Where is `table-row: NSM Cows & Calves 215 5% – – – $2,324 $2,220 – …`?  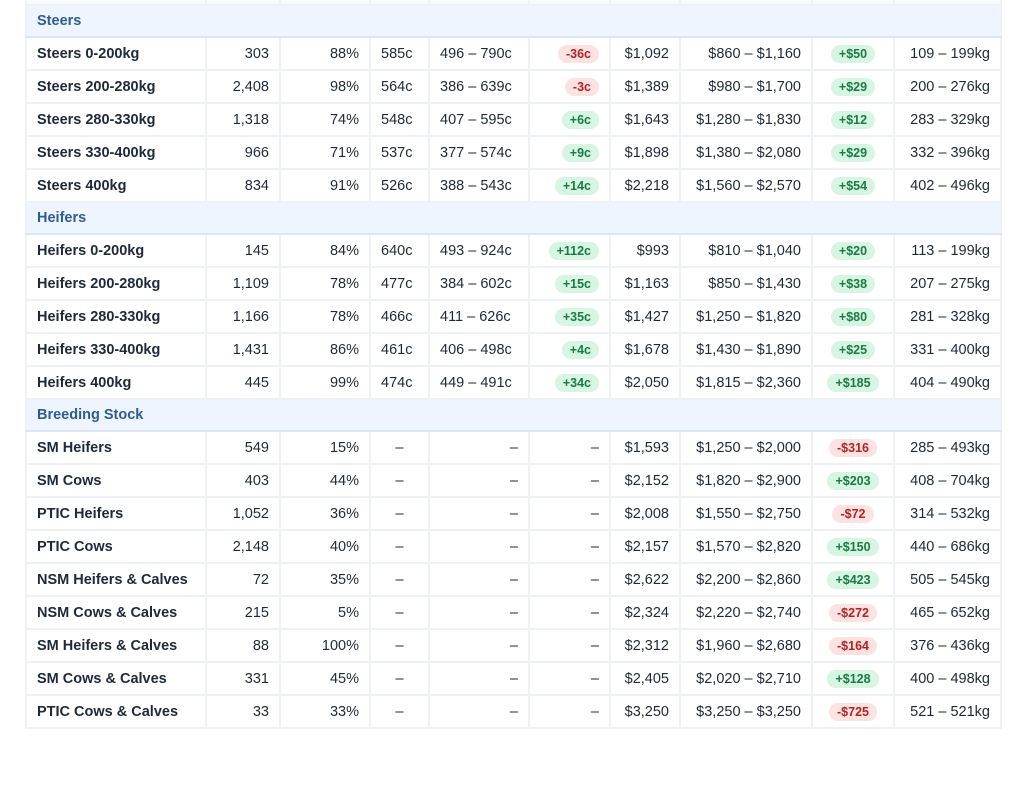 table-row: NSM Cows & Calves 215 5% – – – $2,324 $2,220 – … is located at coordinates (513, 612).